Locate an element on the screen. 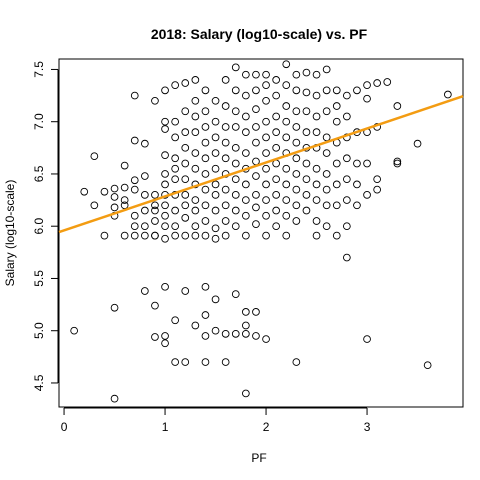  y-tick-label: 6.0 is located at coordinates (39, 226).